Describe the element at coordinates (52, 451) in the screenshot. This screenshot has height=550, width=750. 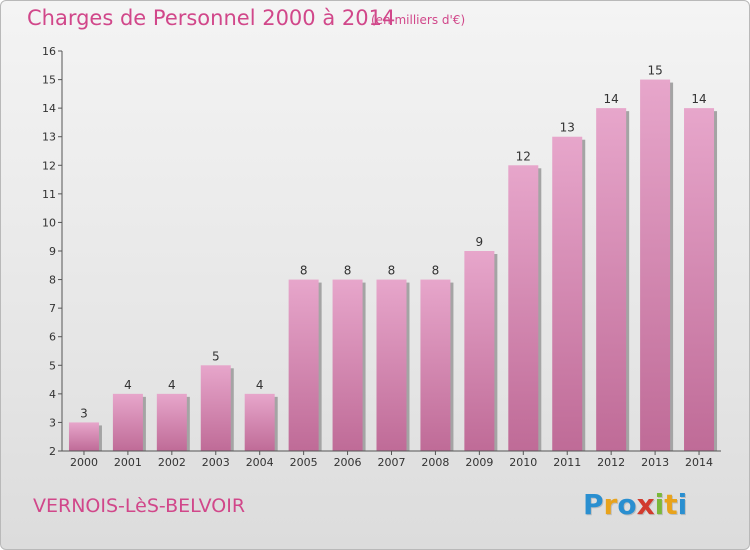
I see `y-tick-label: 2` at that location.